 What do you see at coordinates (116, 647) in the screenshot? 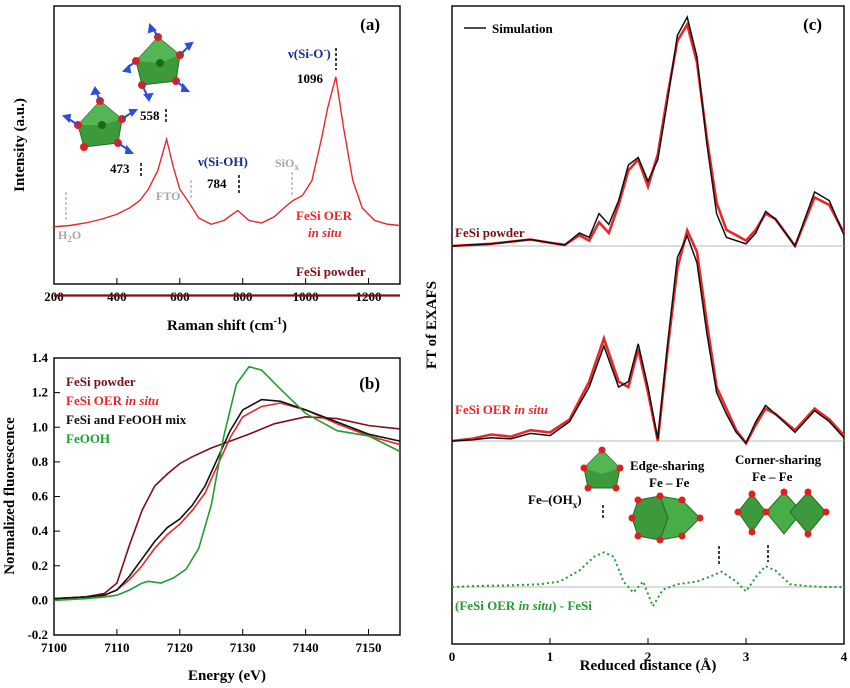
I see `b-xtick-label: 7110` at bounding box center [116, 647].